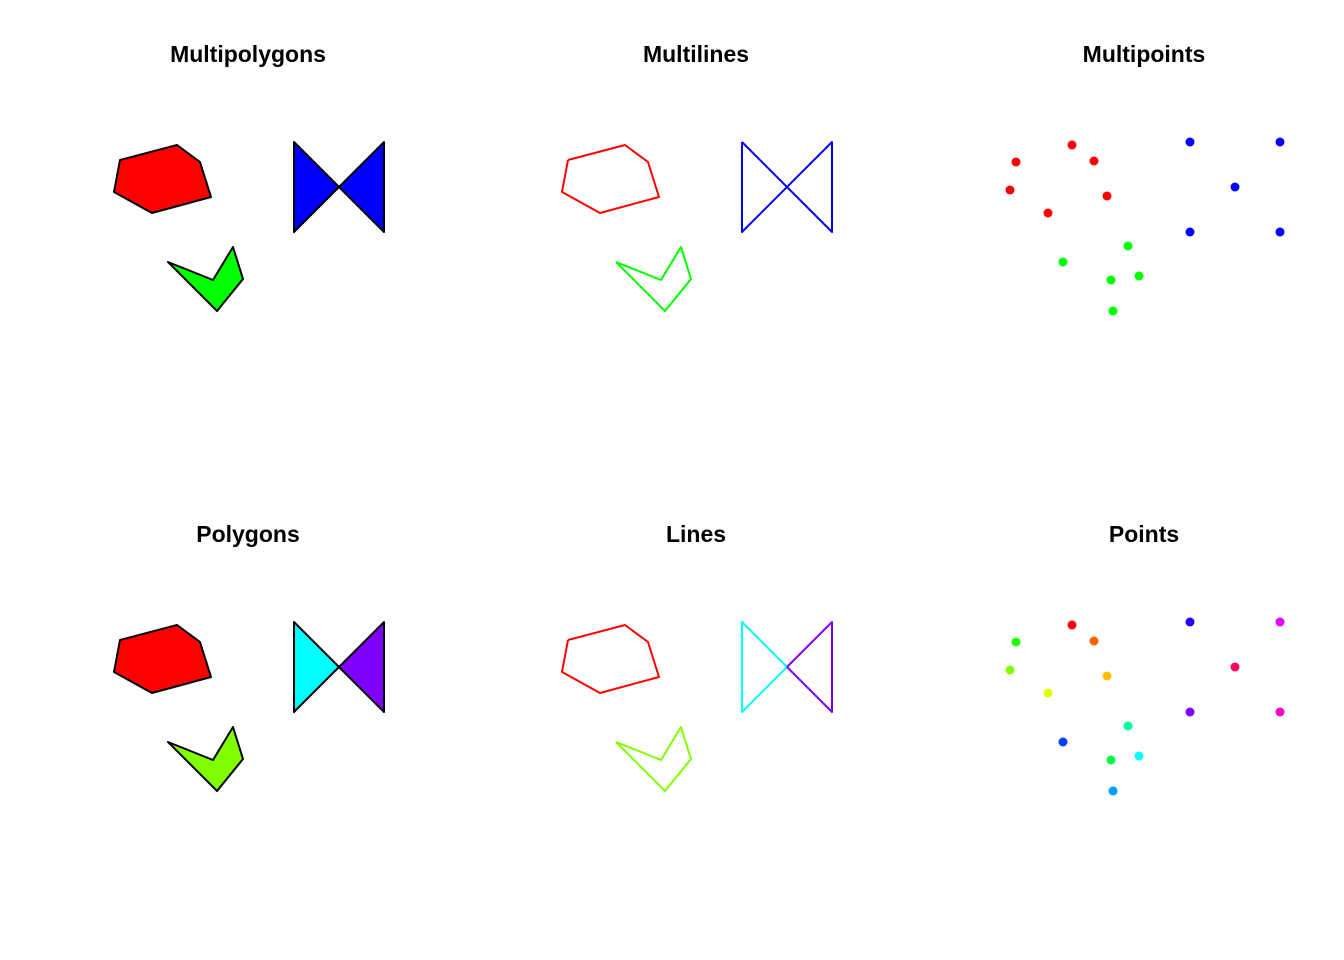 This screenshot has height=960, width=1344. Describe the element at coordinates (1145, 707) in the screenshot. I see `points-group` at that location.